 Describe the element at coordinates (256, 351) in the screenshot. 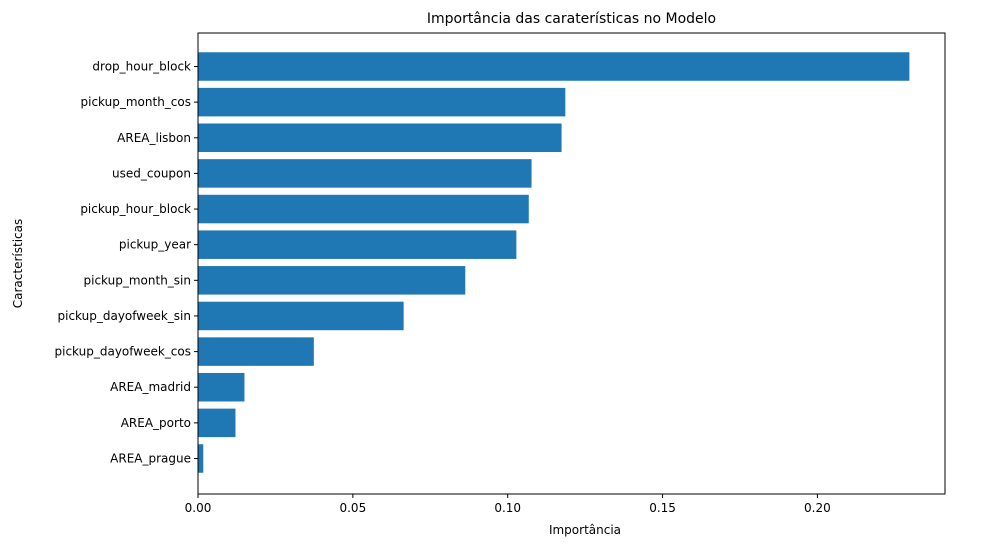

I see `bar-pickup_dayofweek_cos` at that location.